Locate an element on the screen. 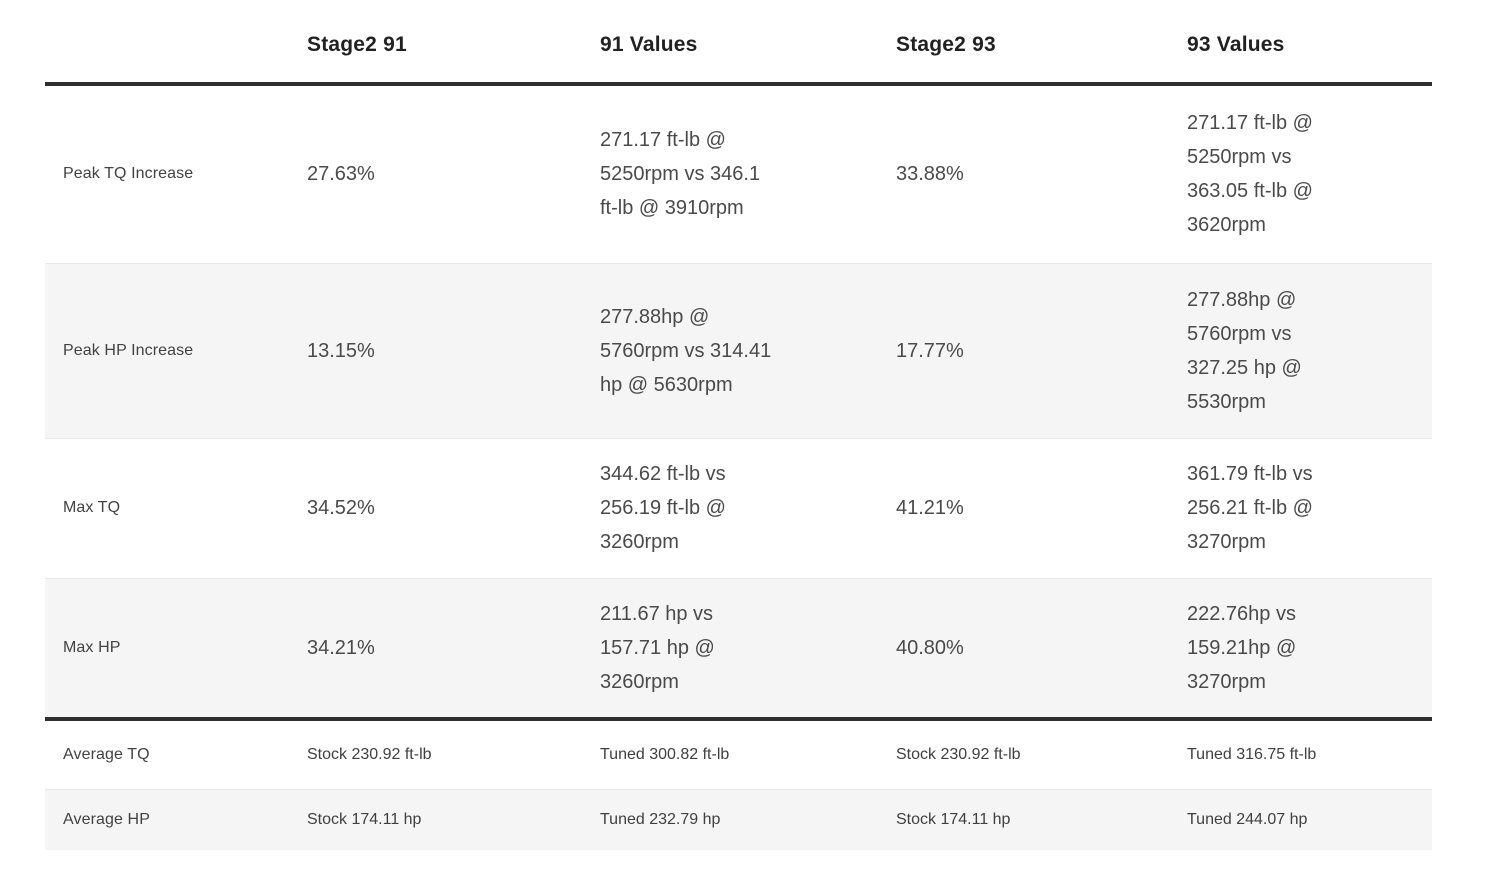 This screenshot has width=1500, height=874. table-cell-stage2-93: Stock 174.11 hp is located at coordinates (953, 819).